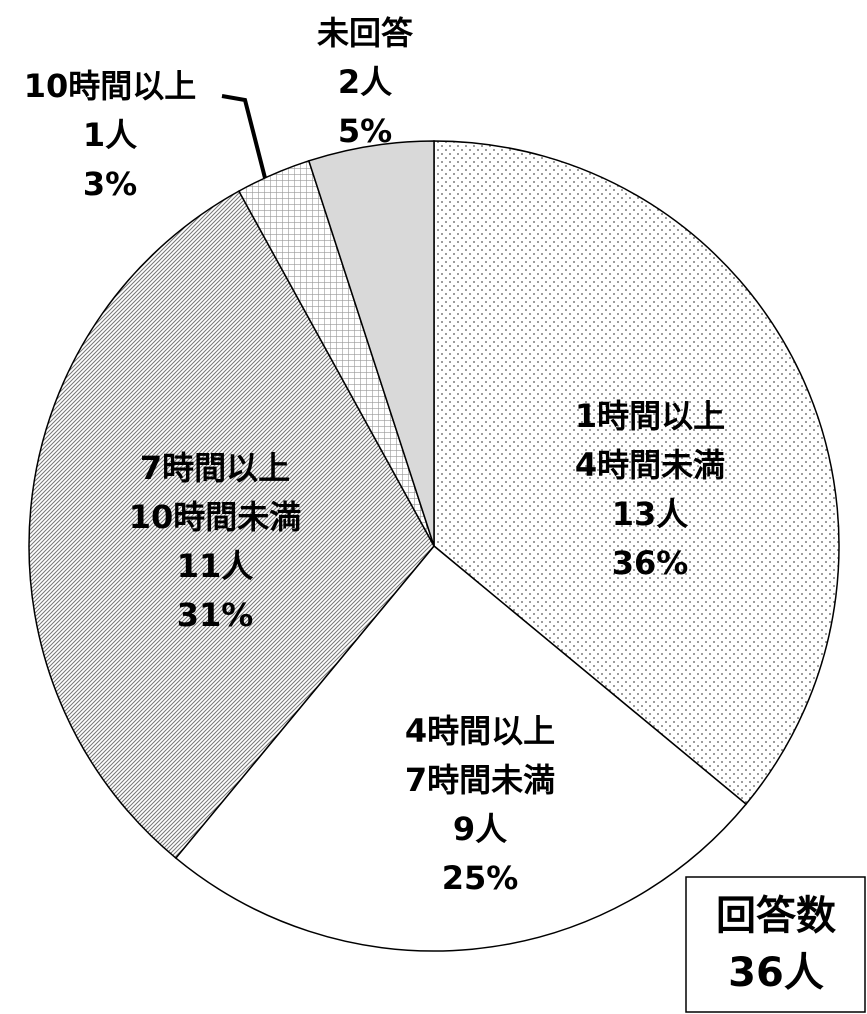 The image size is (867, 1014). What do you see at coordinates (480, 731) in the screenshot?
I see `slice-label: 4時間以上` at bounding box center [480, 731].